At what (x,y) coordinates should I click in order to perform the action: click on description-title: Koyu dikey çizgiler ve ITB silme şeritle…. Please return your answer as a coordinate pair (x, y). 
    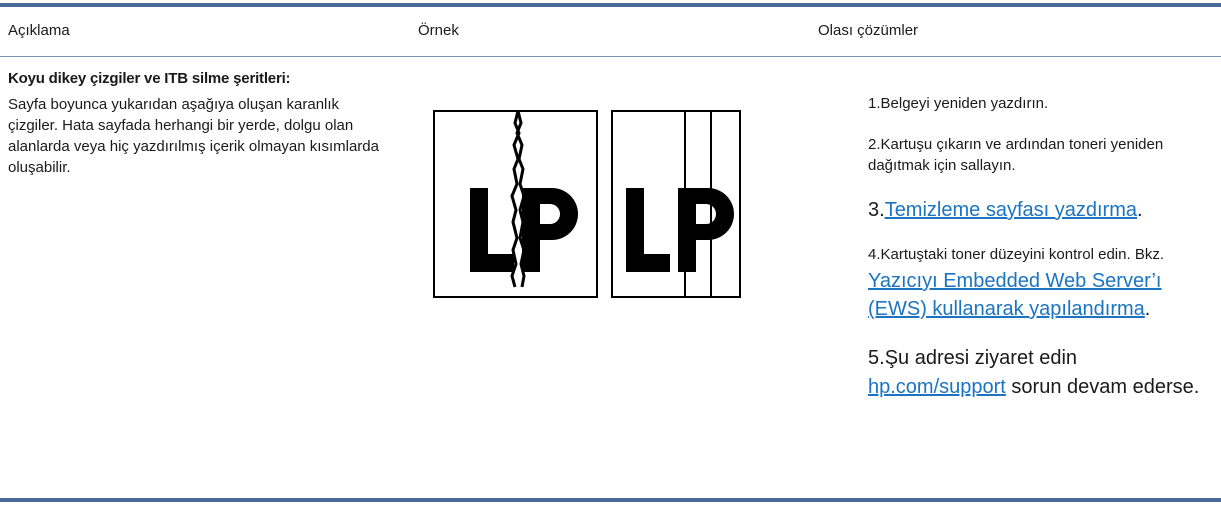
    Looking at the image, I should click on (149, 78).